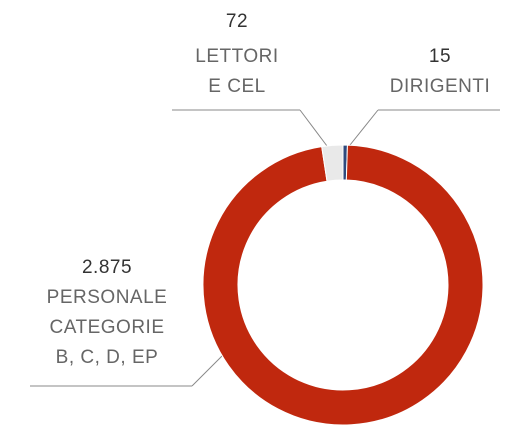 This screenshot has width=512, height=432. Describe the element at coordinates (440, 86) in the screenshot. I see `category-label: DIRIGENTI` at that location.